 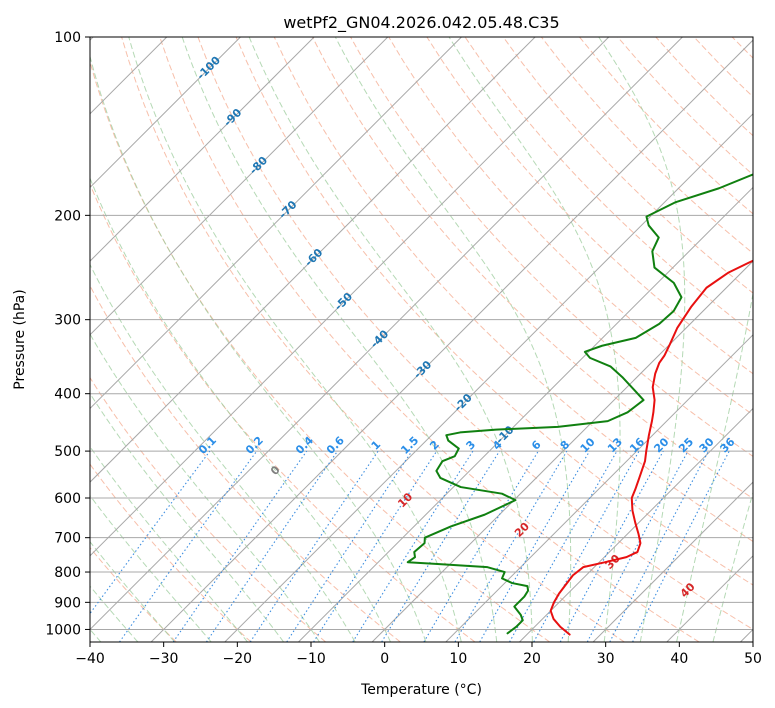 What do you see at coordinates (384, 659) in the screenshot?
I see `x-tick-label: 0` at bounding box center [384, 659].